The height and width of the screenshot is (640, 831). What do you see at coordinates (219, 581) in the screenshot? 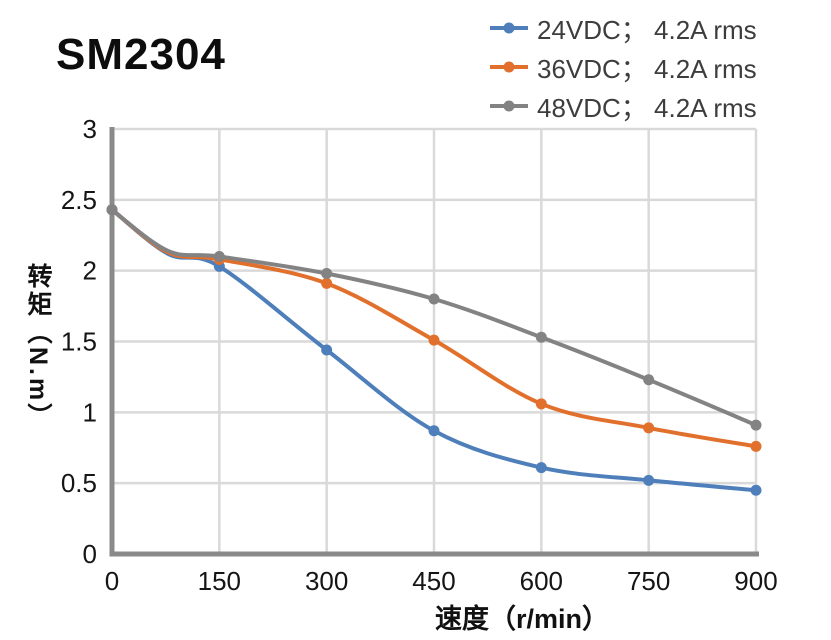
I see `x-tick-label: 150` at bounding box center [219, 581].